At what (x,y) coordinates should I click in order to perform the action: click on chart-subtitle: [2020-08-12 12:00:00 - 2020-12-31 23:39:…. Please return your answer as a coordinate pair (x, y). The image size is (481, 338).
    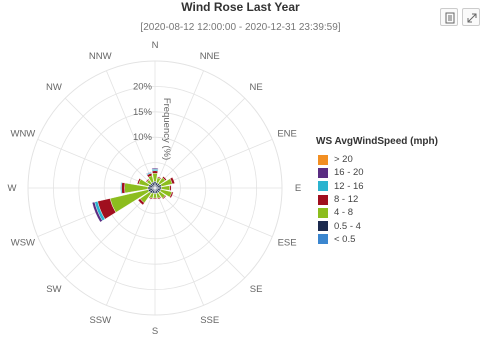
    Looking at the image, I should click on (240, 27).